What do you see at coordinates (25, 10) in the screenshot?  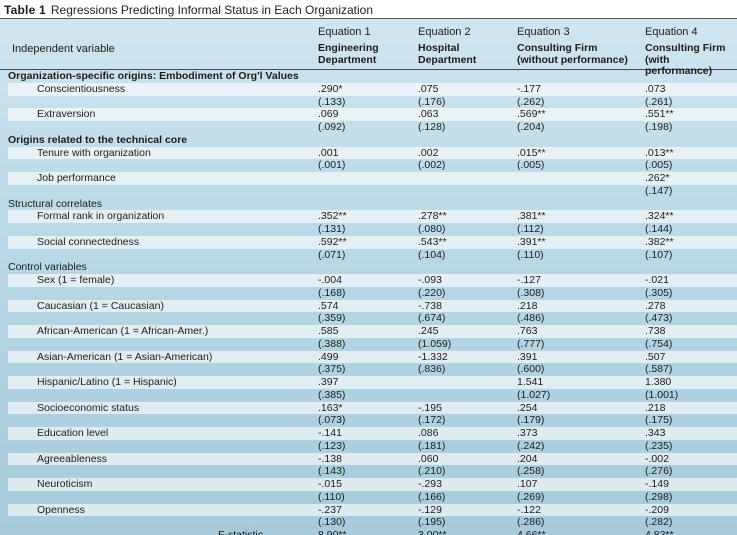 I see `table-number: Table 1` at bounding box center [25, 10].